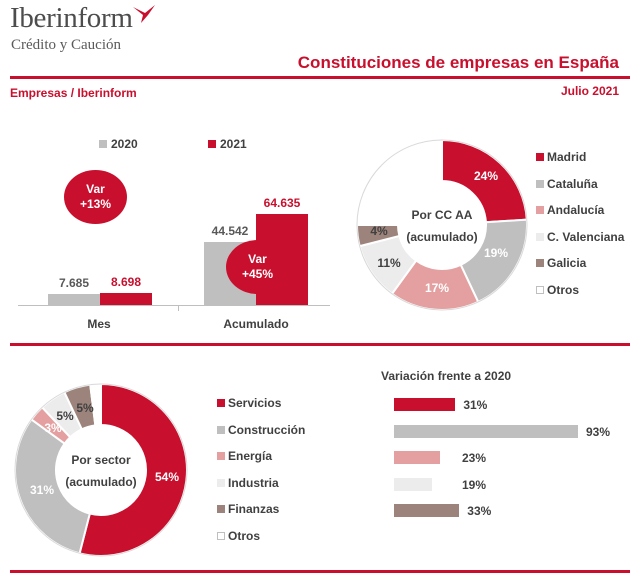  Describe the element at coordinates (598, 431) in the screenshot. I see `hbar-label-construcci-n: 93%` at that location.